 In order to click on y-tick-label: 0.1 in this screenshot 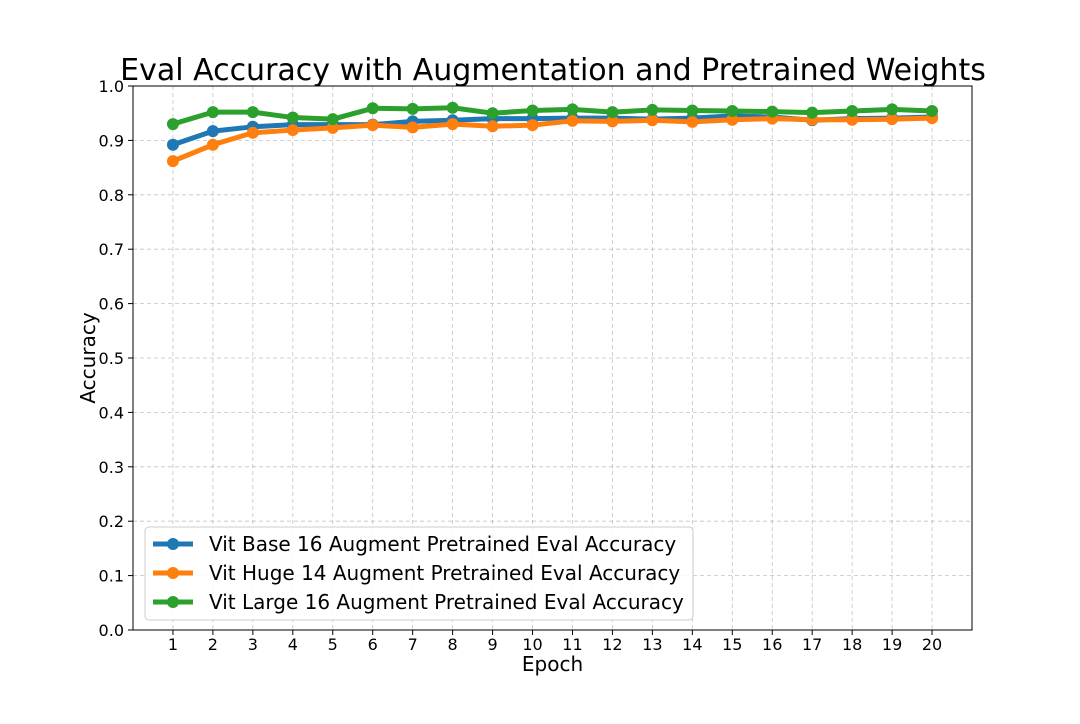, I will do `click(111, 576)`.